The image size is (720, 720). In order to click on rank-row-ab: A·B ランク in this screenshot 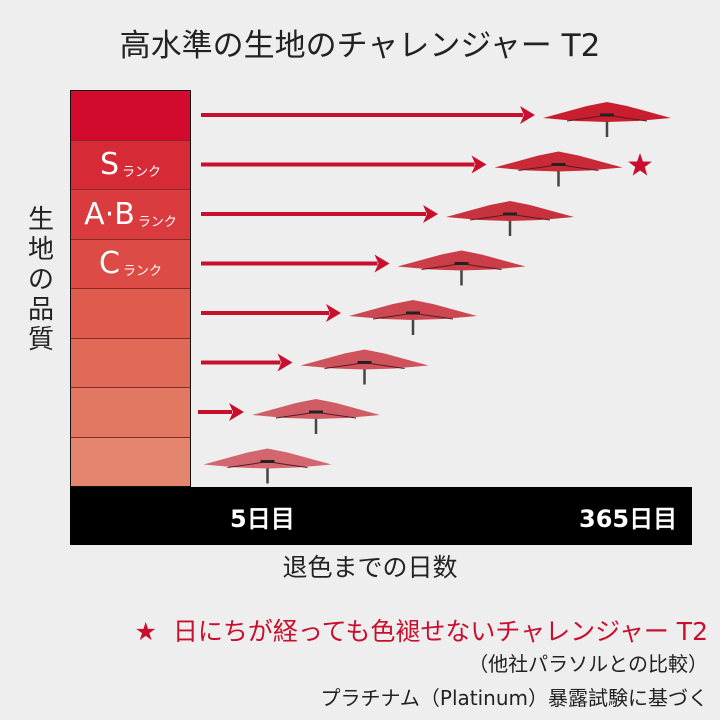, I will do `click(130, 215)`.